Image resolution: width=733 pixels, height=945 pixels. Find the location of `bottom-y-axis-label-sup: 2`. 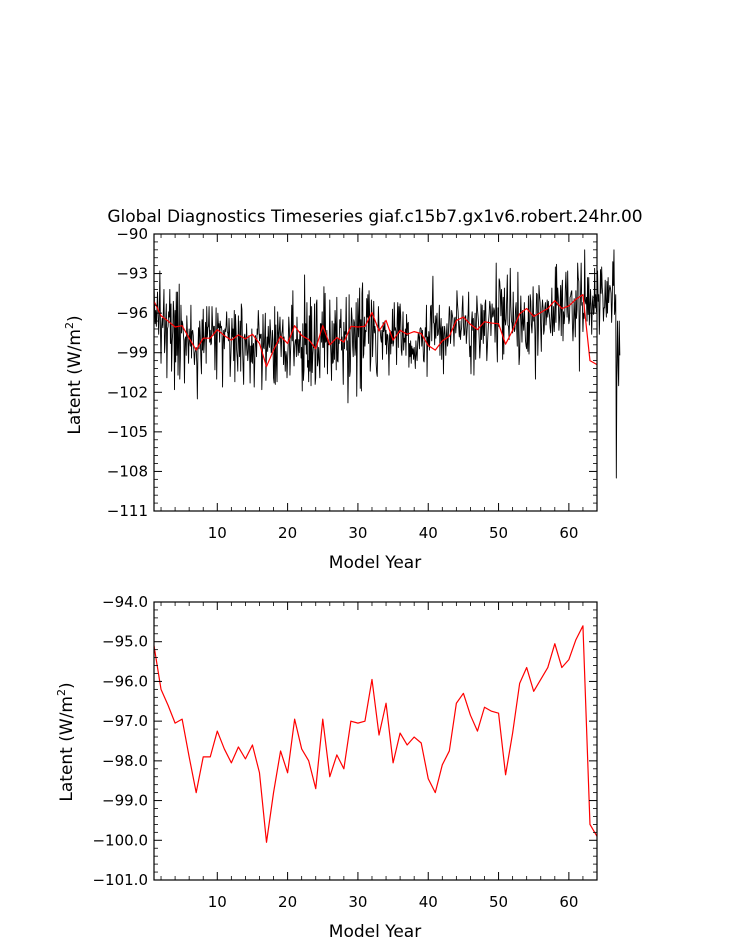

bottom-y-axis-label-sup: 2 is located at coordinates (61, 692).